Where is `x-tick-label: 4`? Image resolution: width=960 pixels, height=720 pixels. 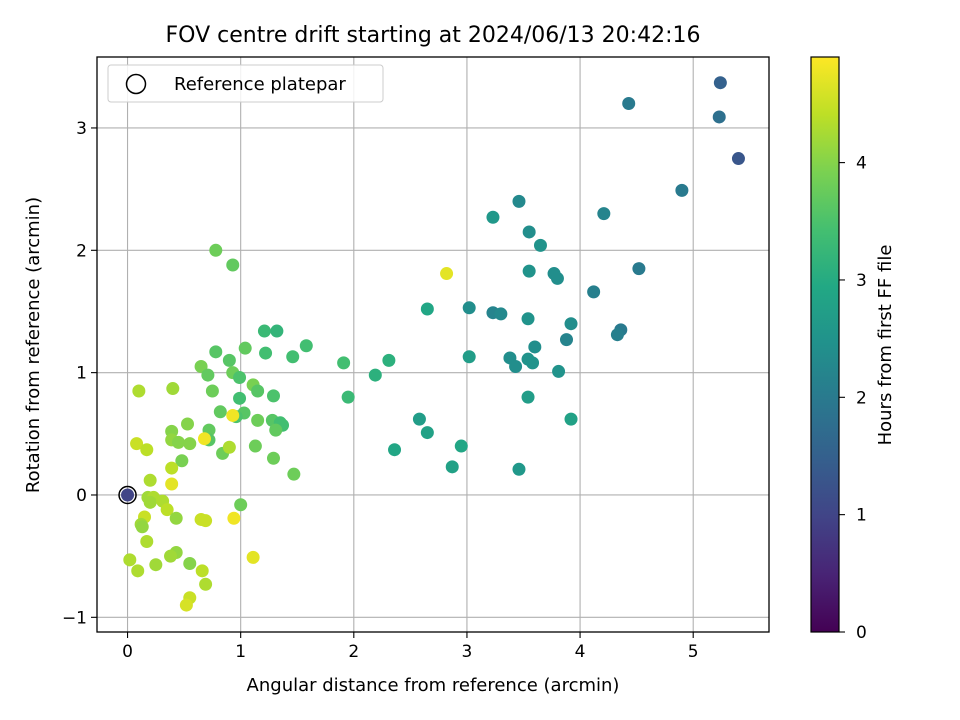 x-tick-label: 4 is located at coordinates (580, 652).